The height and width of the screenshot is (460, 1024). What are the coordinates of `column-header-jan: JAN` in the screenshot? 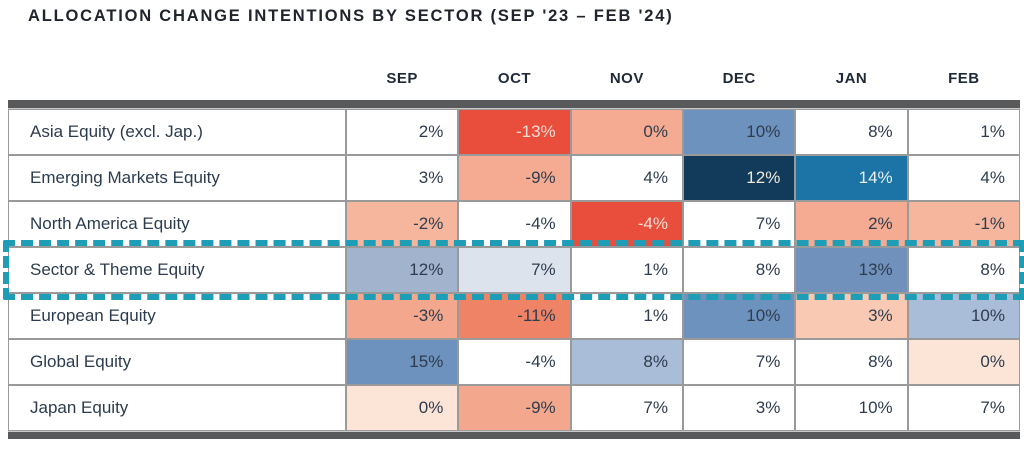 It's located at (851, 78).